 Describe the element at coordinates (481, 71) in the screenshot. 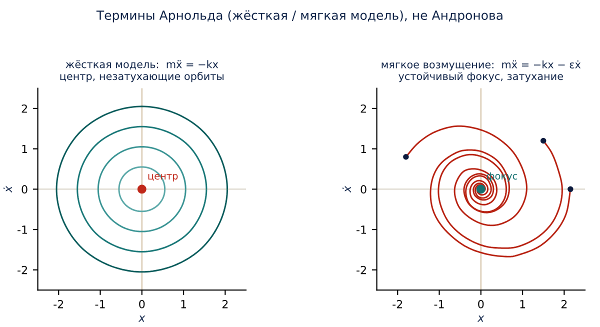

I see `chart-title: мягкое возмущение: mẍ = −kx − εẋ устойчивый фокус, затухание` at that location.